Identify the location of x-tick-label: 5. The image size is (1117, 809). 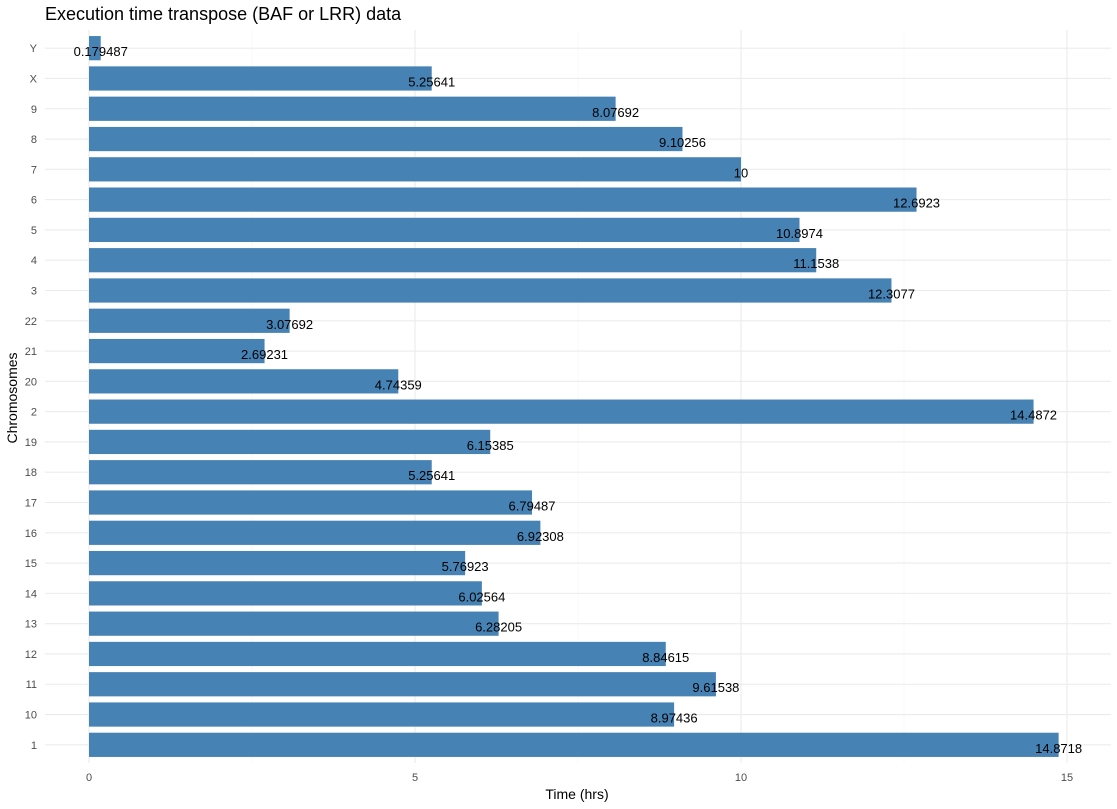
(415, 778).